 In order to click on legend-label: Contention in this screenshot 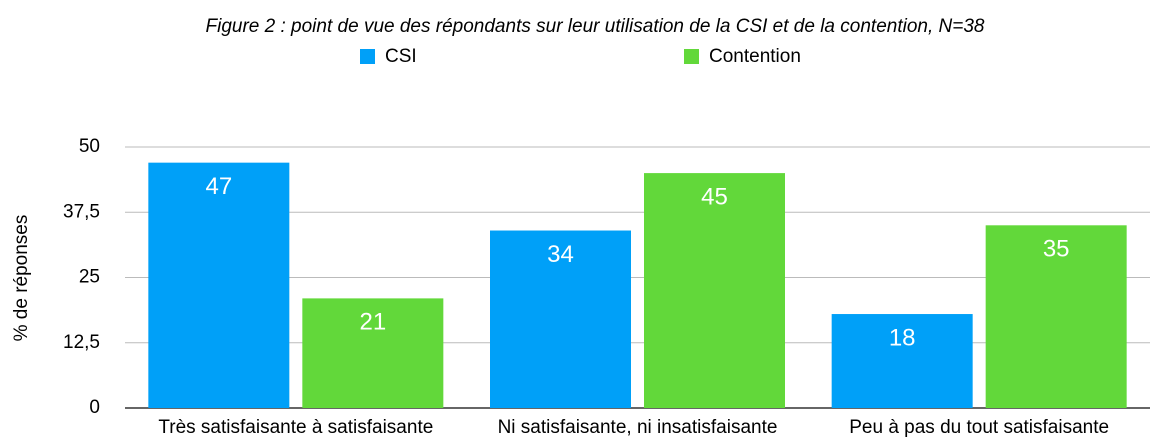, I will do `click(755, 56)`.